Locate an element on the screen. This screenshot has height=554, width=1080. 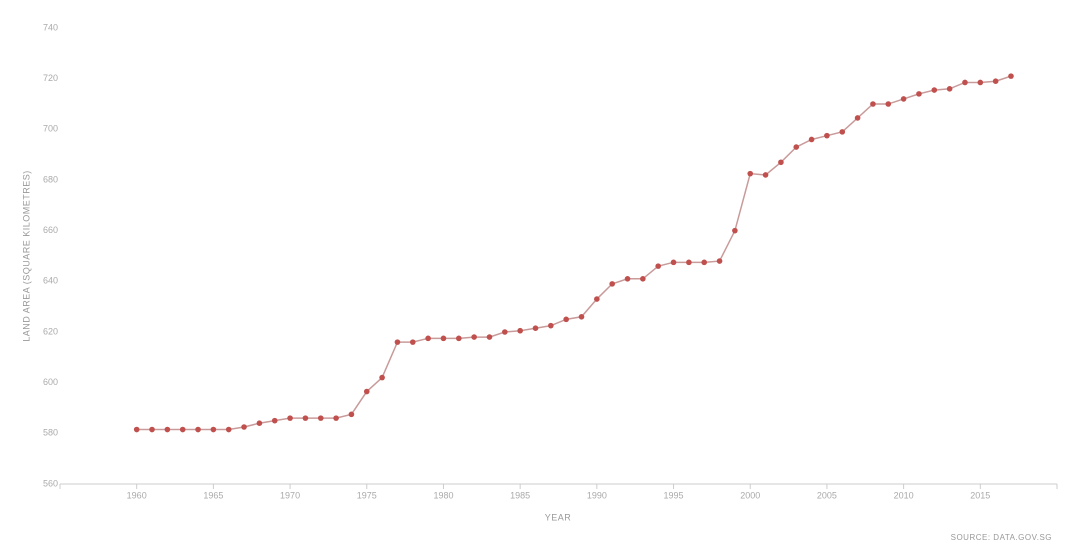
y-tick-label: 740 is located at coordinates (50, 27).